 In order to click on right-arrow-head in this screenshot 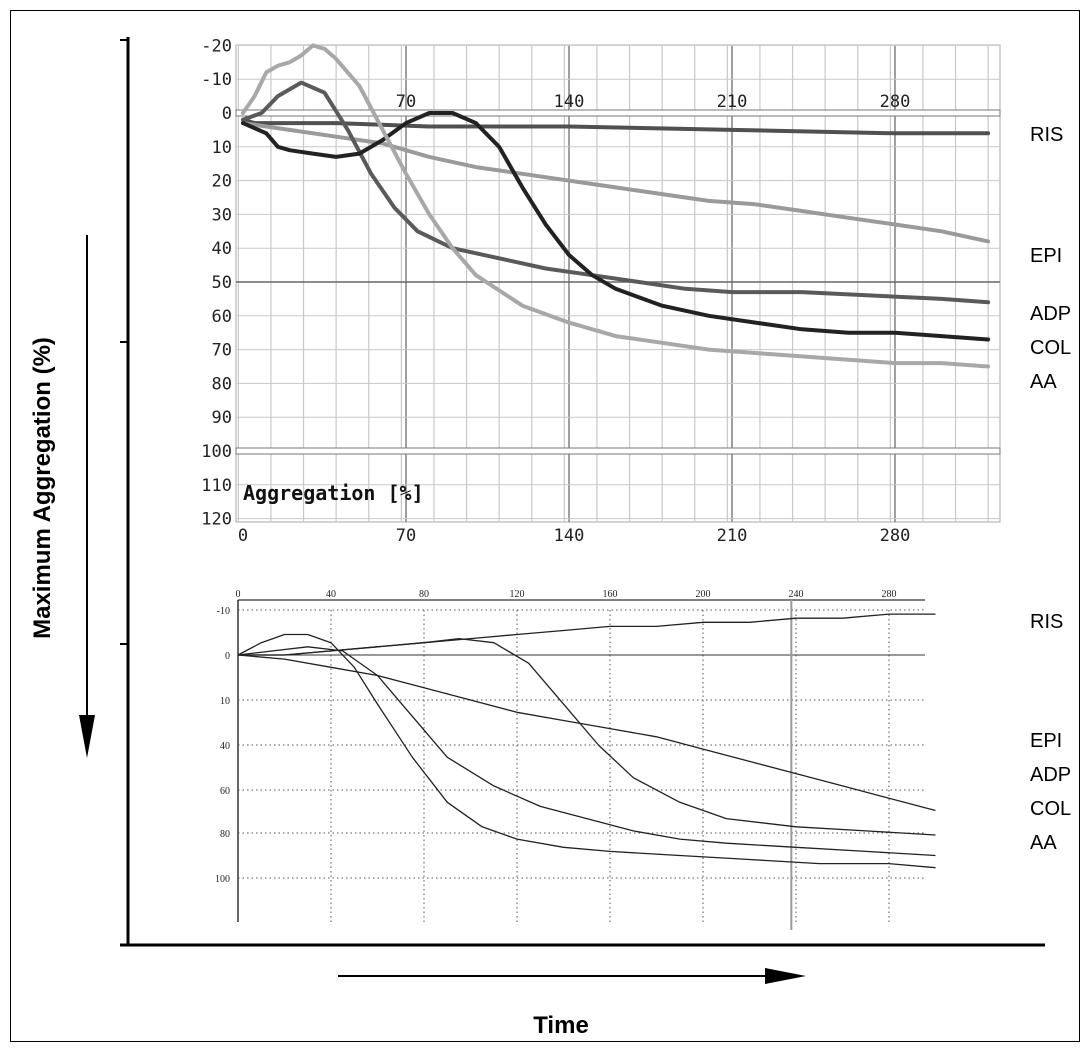, I will do `click(785, 976)`.